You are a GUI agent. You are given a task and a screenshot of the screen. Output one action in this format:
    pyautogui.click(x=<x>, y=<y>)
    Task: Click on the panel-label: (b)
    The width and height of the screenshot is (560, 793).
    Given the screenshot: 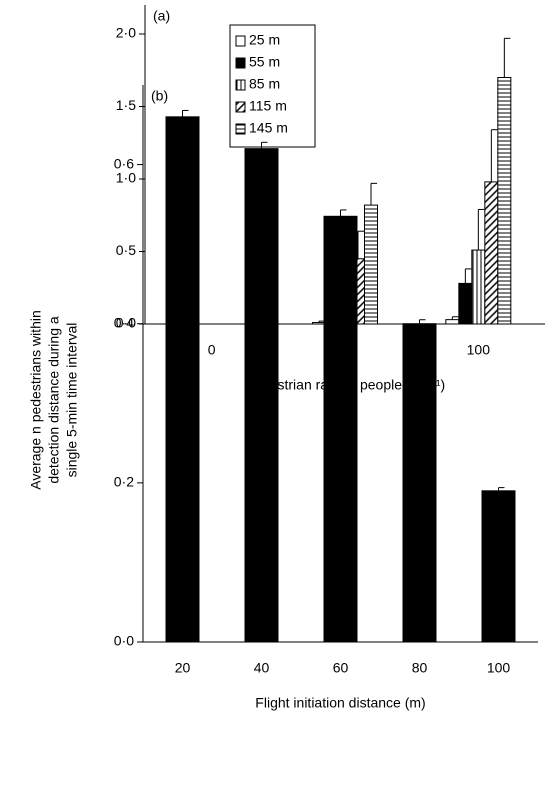 What is the action you would take?
    pyautogui.click(x=159, y=96)
    